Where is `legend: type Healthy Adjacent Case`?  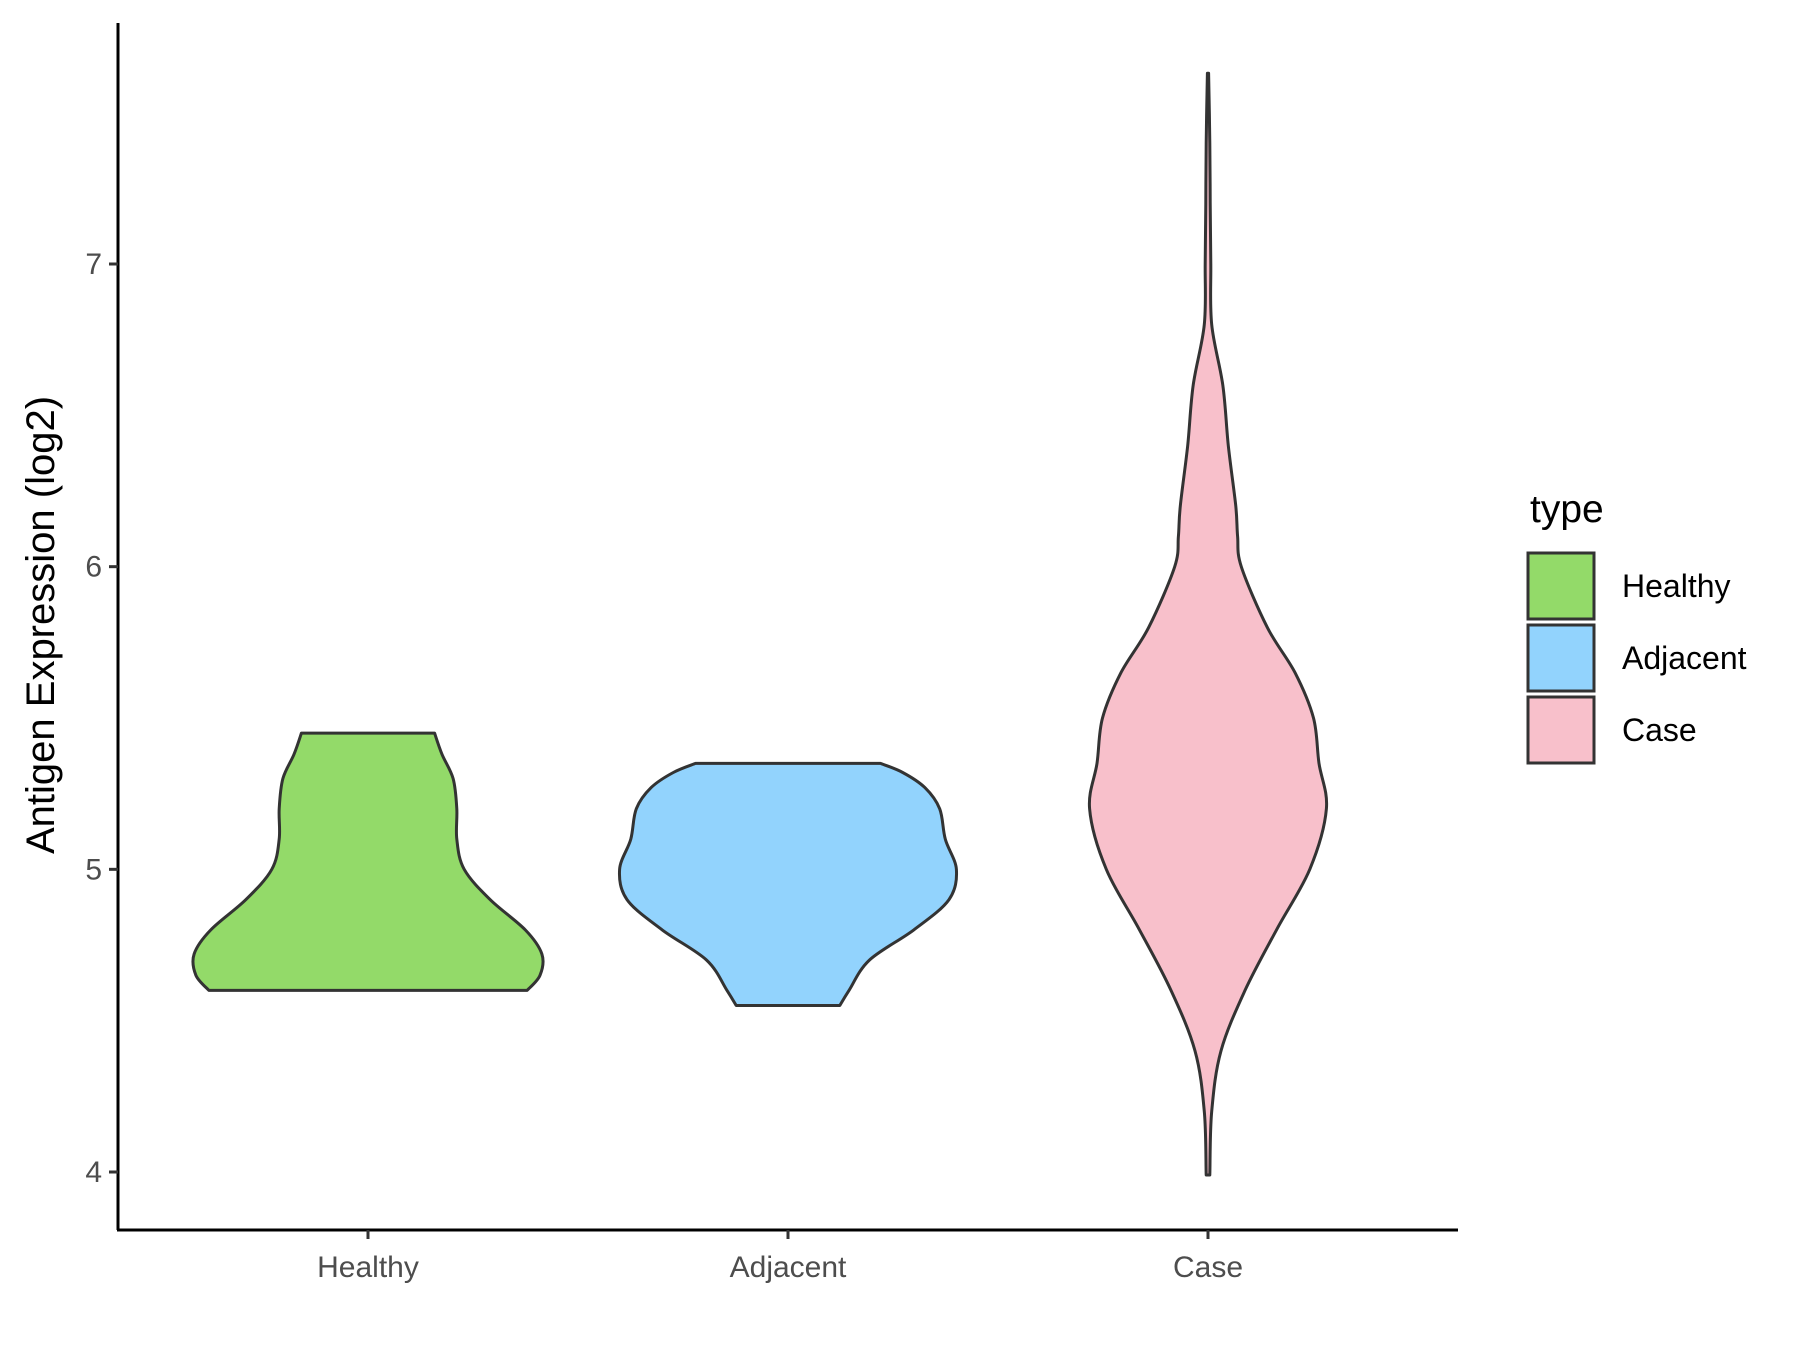
legend: type Healthy Adjacent Case is located at coordinates (1636, 626).